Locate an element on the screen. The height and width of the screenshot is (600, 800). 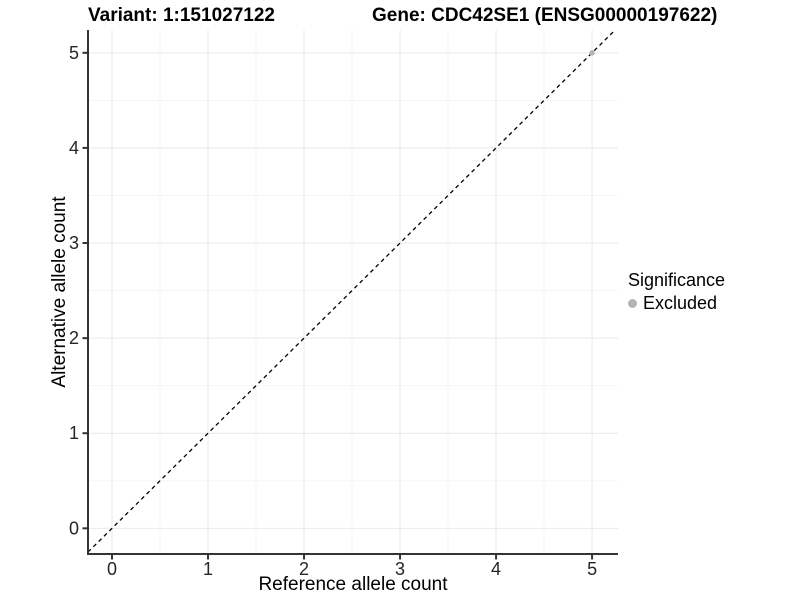
x-tick-label: 5 is located at coordinates (592, 569).